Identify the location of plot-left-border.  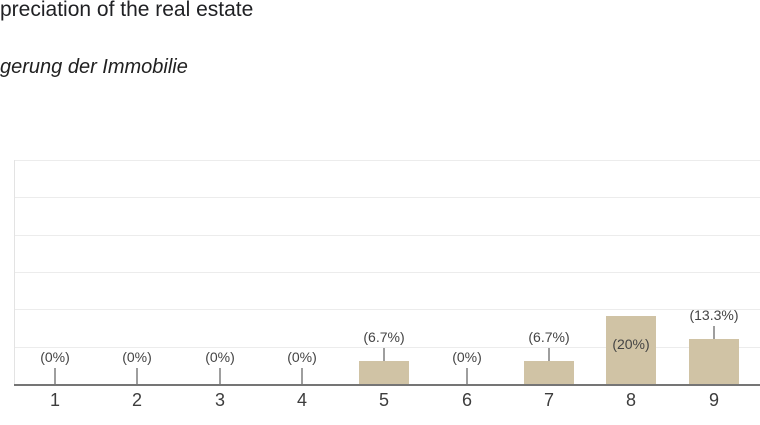
(14, 272).